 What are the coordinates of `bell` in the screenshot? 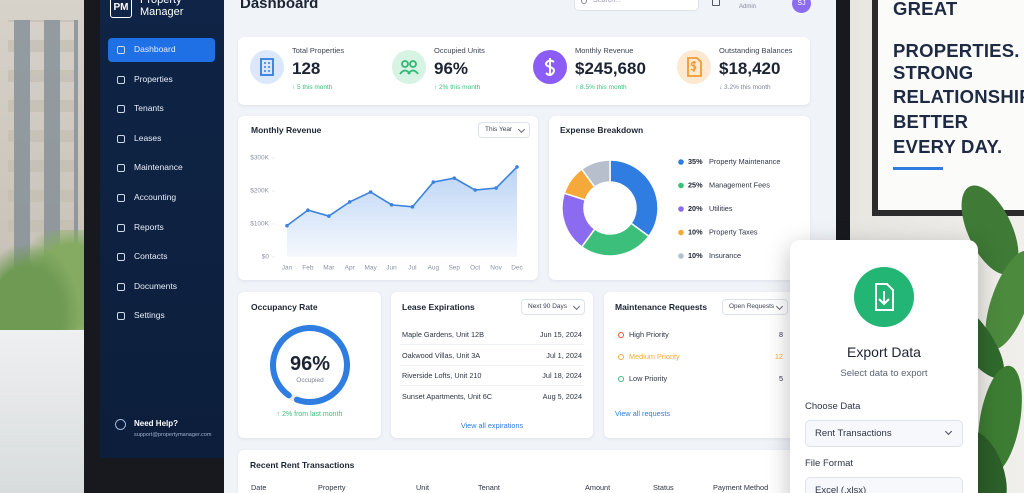 It's located at (716, 3).